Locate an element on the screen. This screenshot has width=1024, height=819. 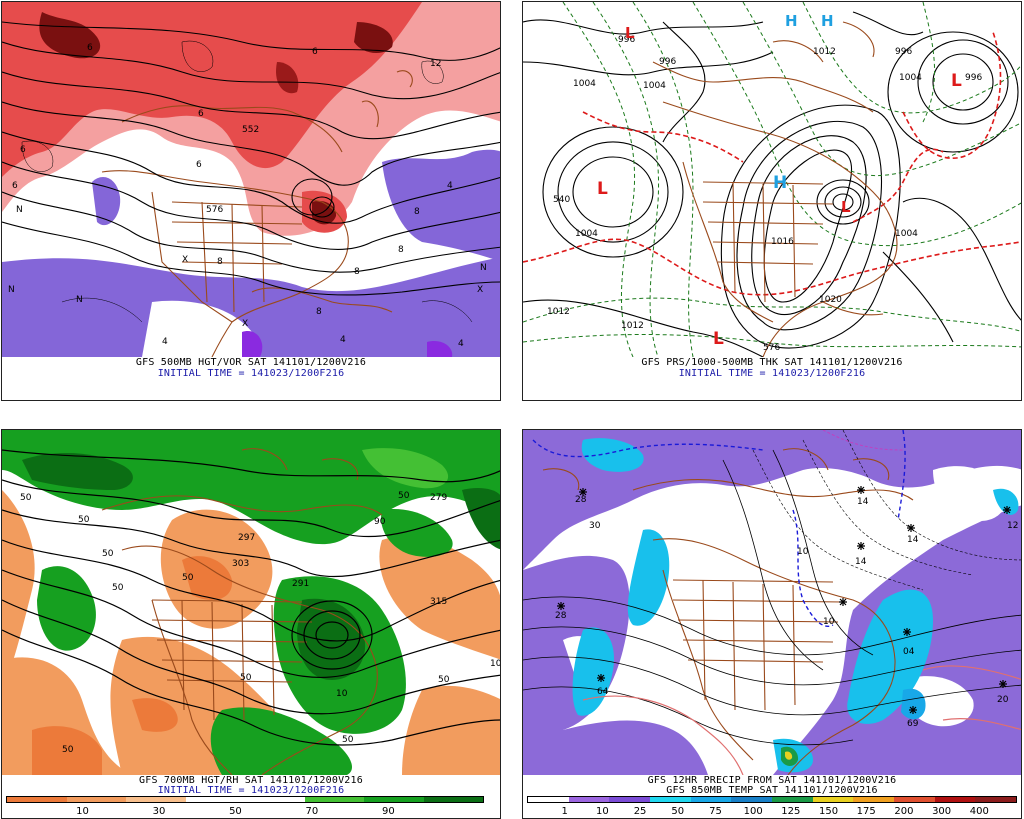
contour-label: 1020 is located at coordinates (830, 300).